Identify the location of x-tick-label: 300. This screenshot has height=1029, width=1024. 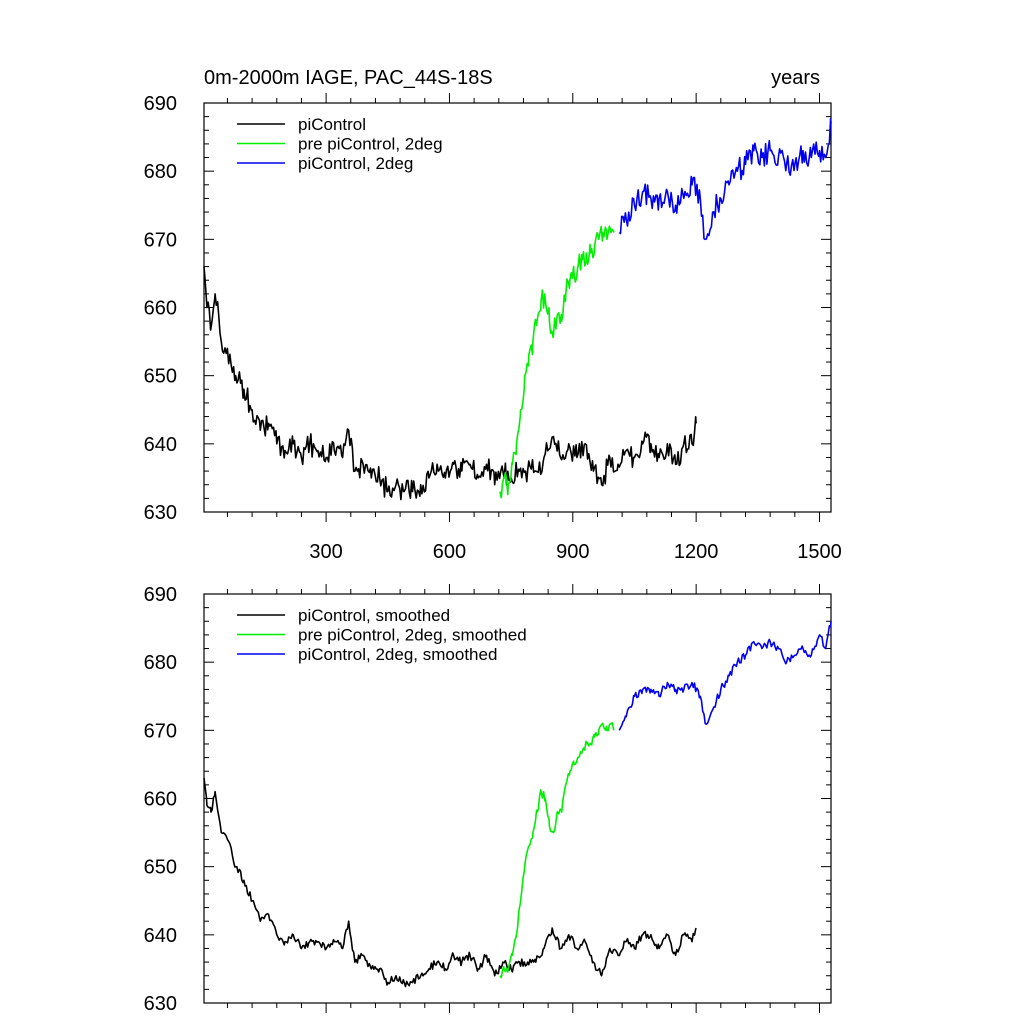
(325, 552).